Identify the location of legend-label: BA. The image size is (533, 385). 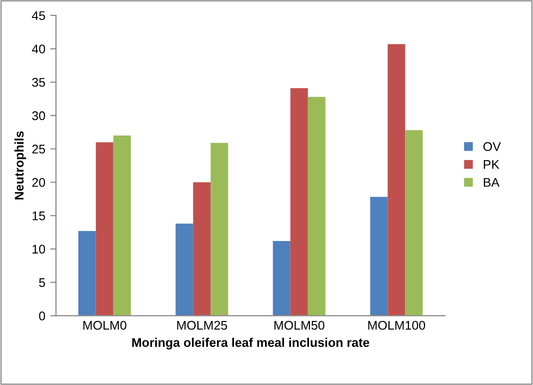
(492, 182).